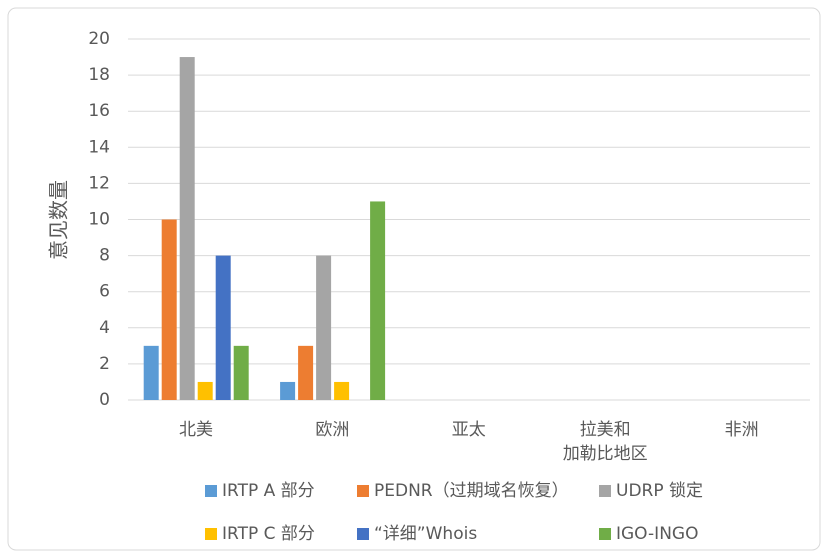 The width and height of the screenshot is (828, 558). What do you see at coordinates (425, 534) in the screenshot?
I see `legend-label: “详细”Whois` at bounding box center [425, 534].